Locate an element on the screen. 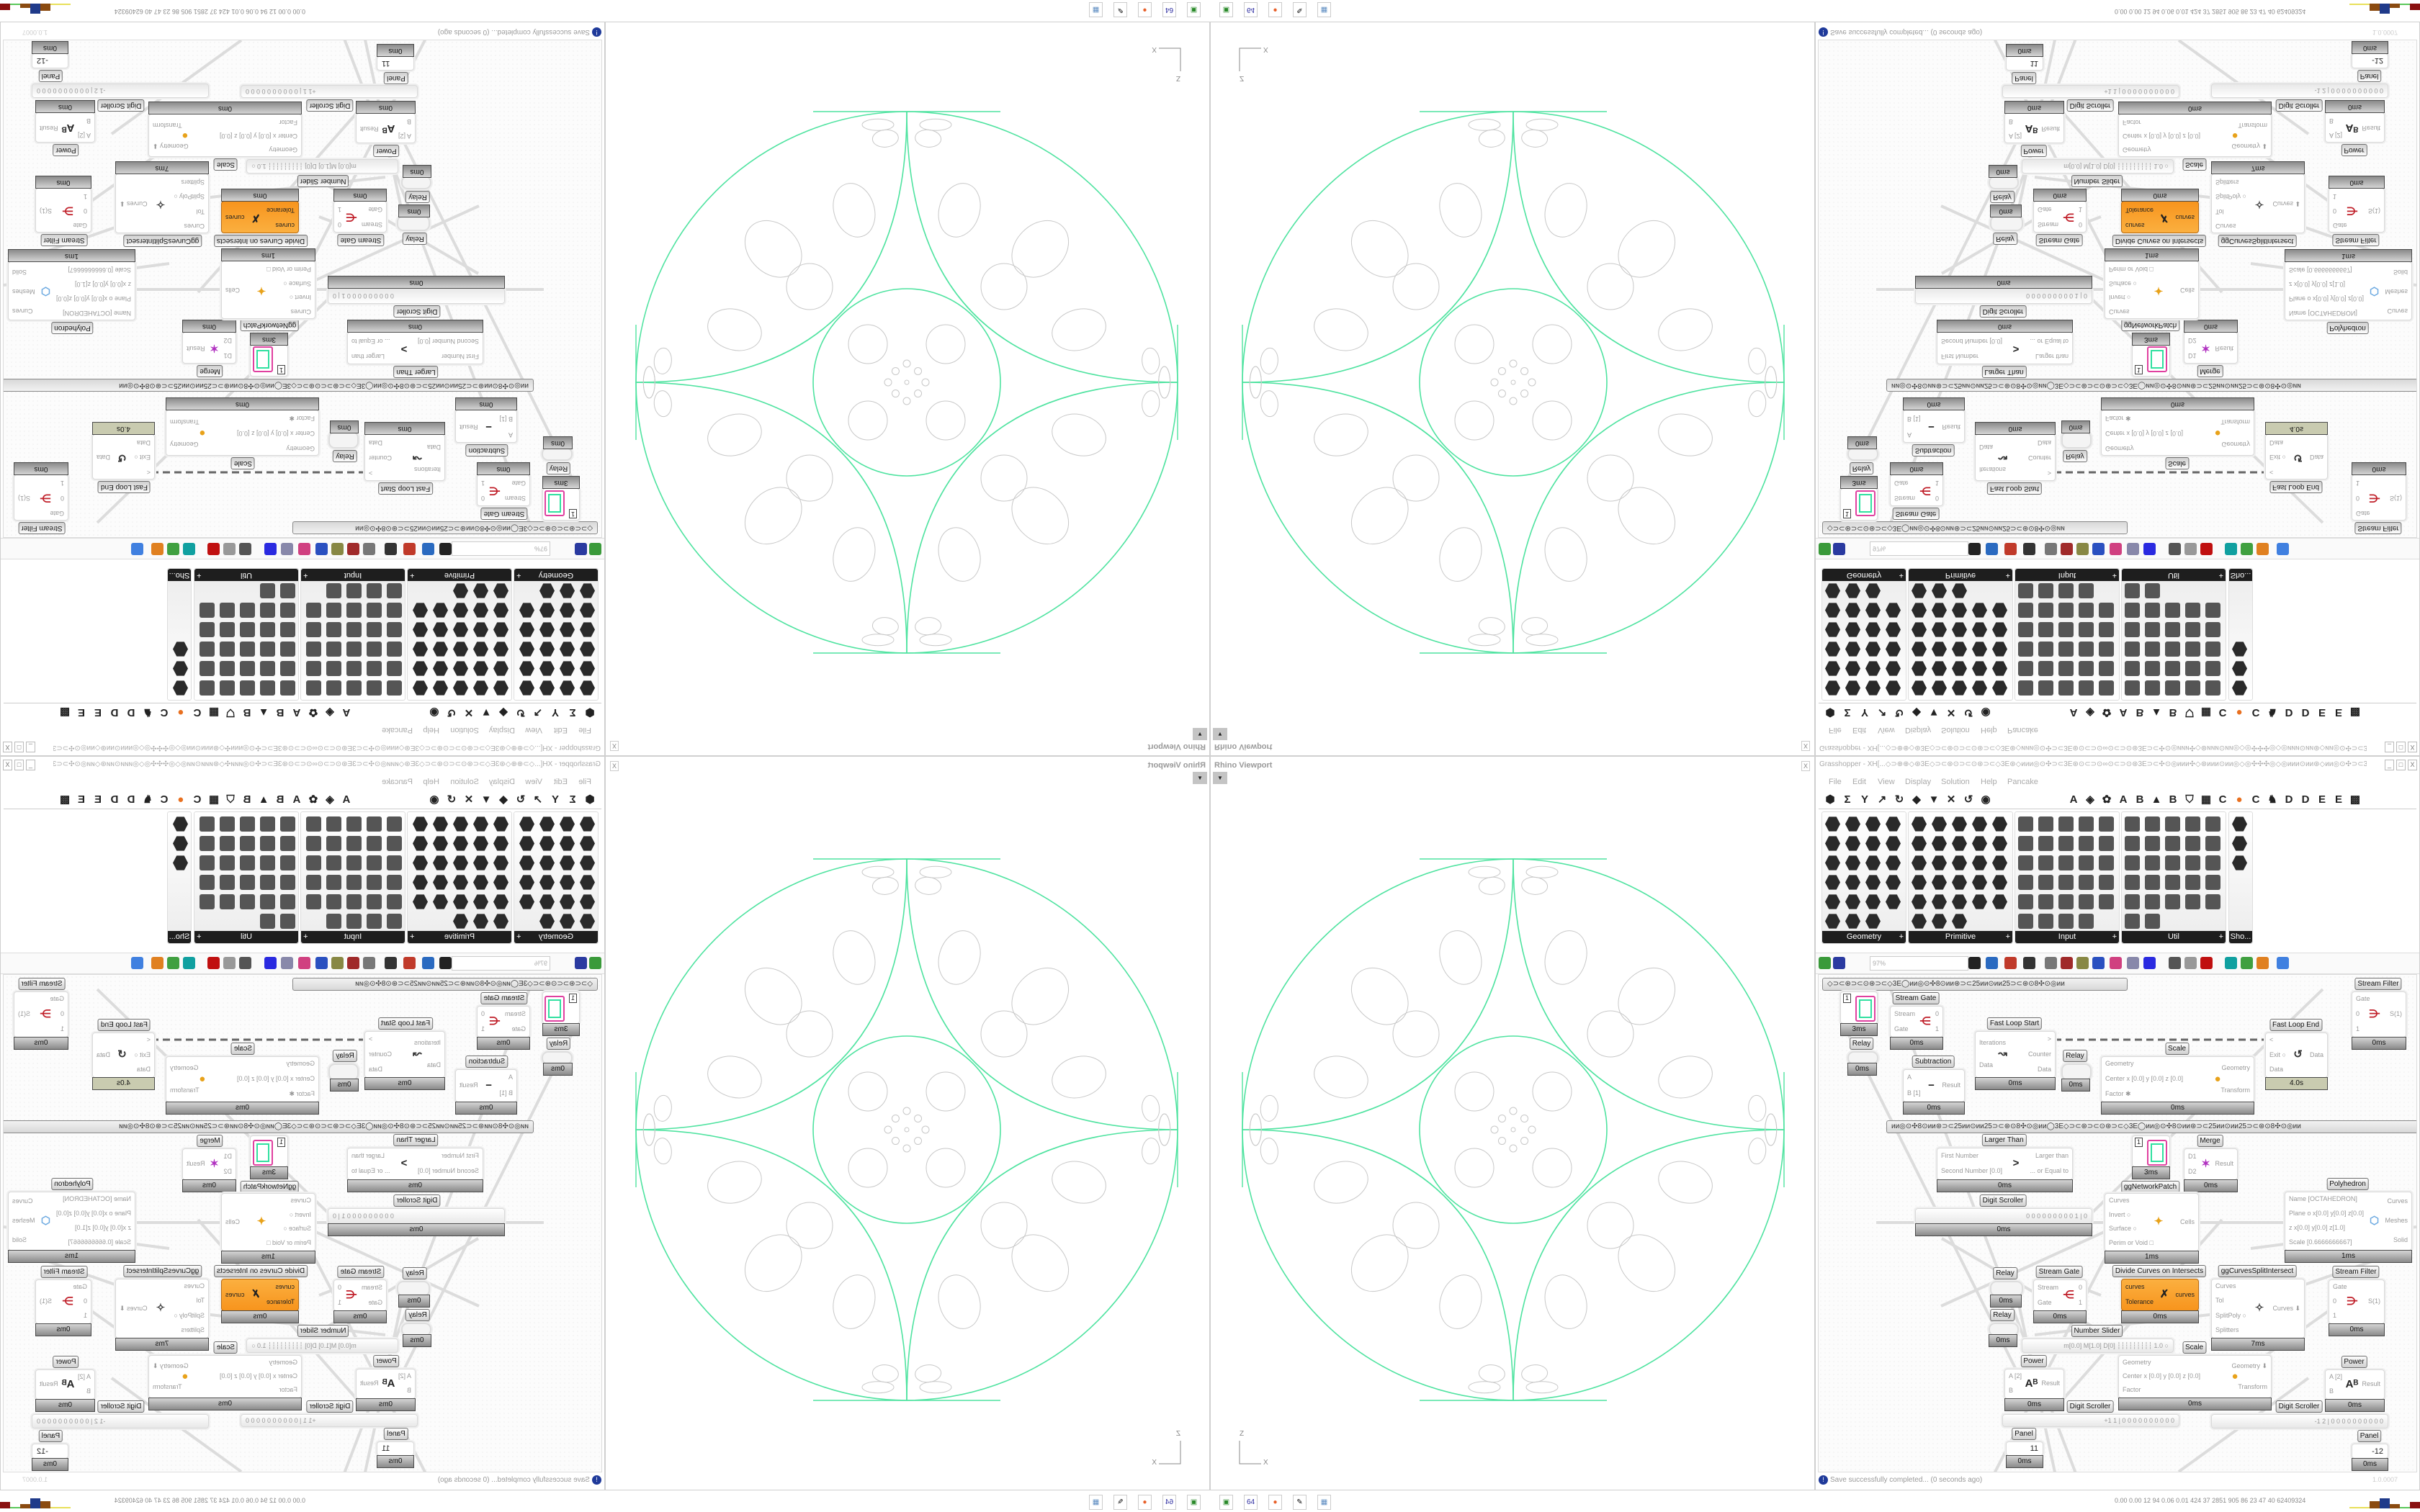 This screenshot has height=1512, width=2420. output-param: Larger than is located at coordinates (368, 357).